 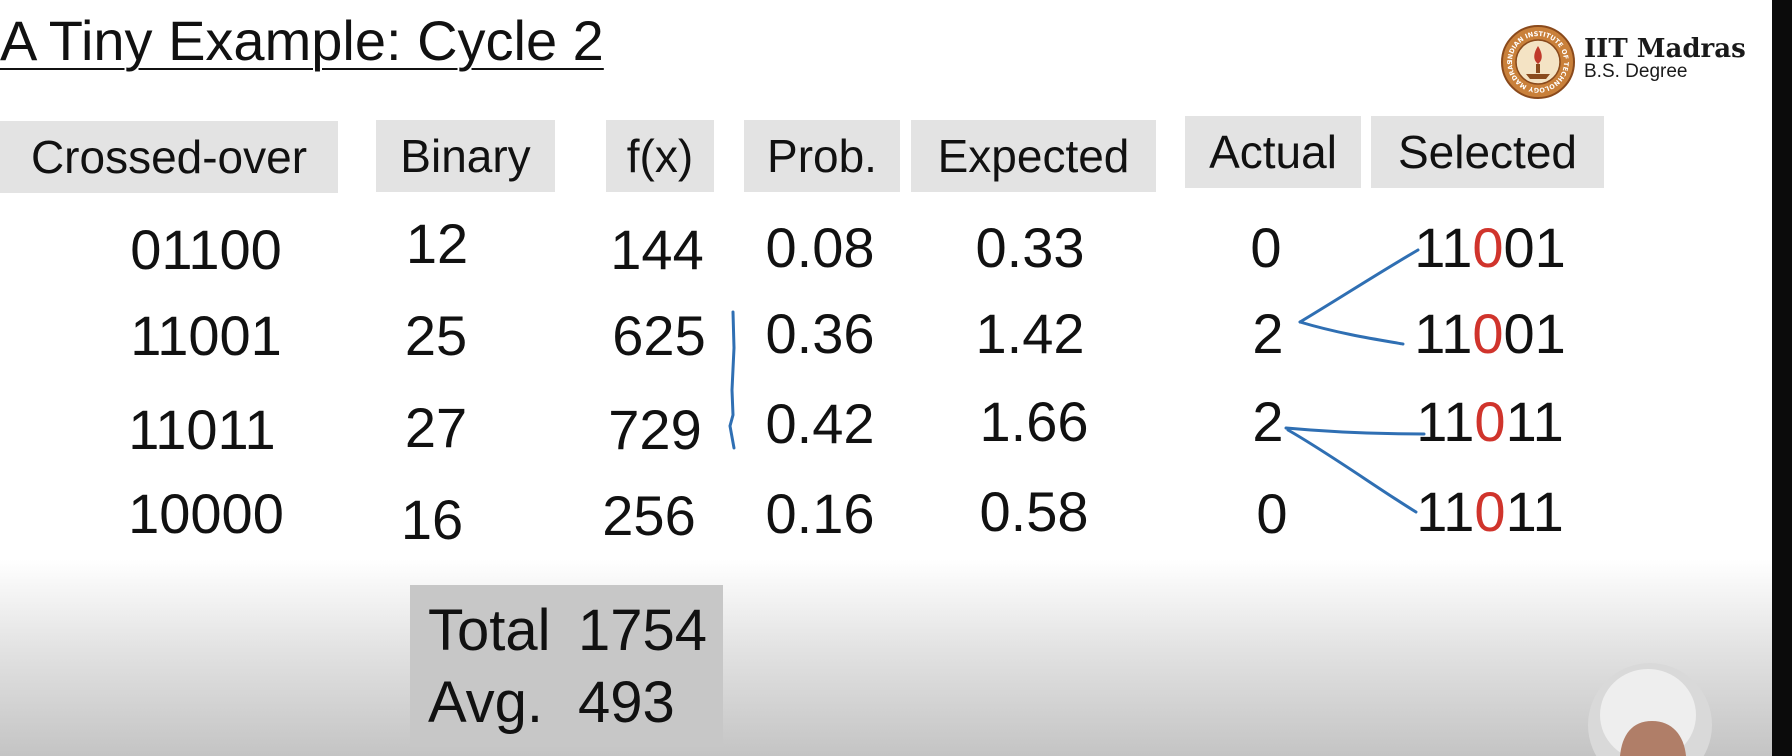 I want to click on slide-title: A Tiny Example: Cycle 2, so click(x=302, y=40).